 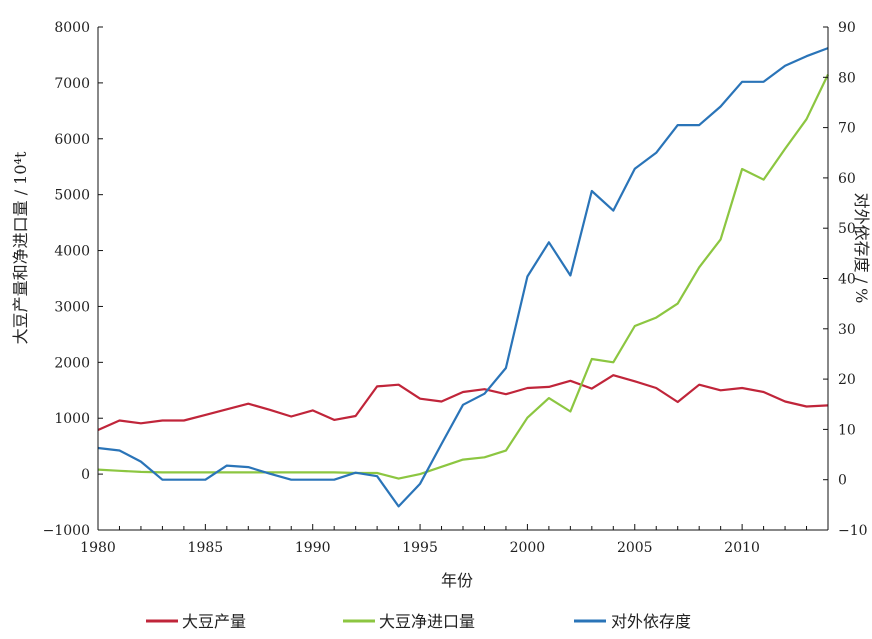 What do you see at coordinates (72, 363) in the screenshot?
I see `y-left-tick-label: 2000` at bounding box center [72, 363].